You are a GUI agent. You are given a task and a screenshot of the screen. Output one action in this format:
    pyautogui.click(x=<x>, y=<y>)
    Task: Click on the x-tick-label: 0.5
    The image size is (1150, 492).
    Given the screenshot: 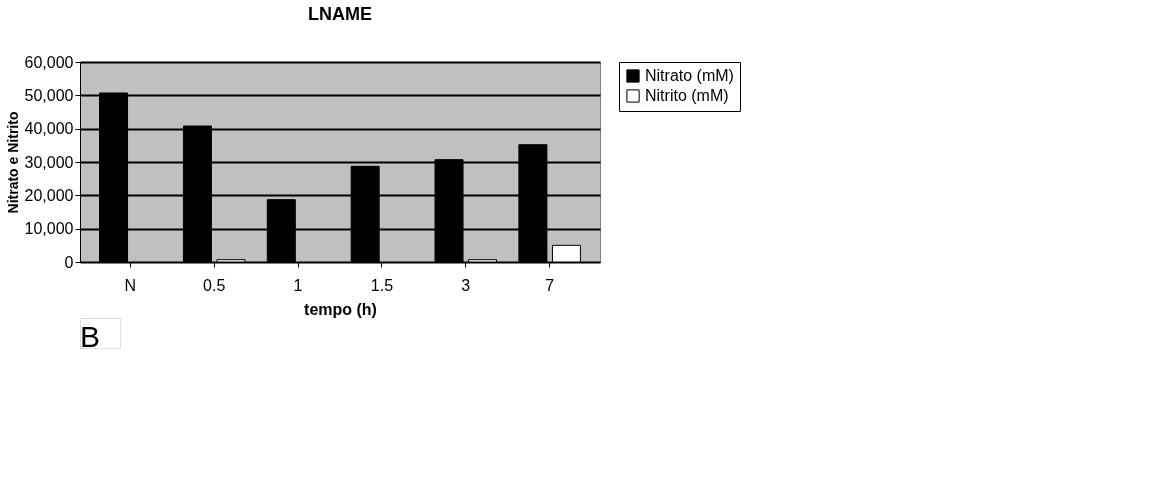 What is the action you would take?
    pyautogui.click(x=214, y=285)
    